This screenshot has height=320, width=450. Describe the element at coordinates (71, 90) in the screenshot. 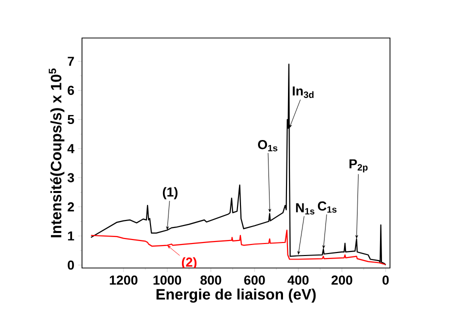

I see `y-tick-label: 6` at that location.